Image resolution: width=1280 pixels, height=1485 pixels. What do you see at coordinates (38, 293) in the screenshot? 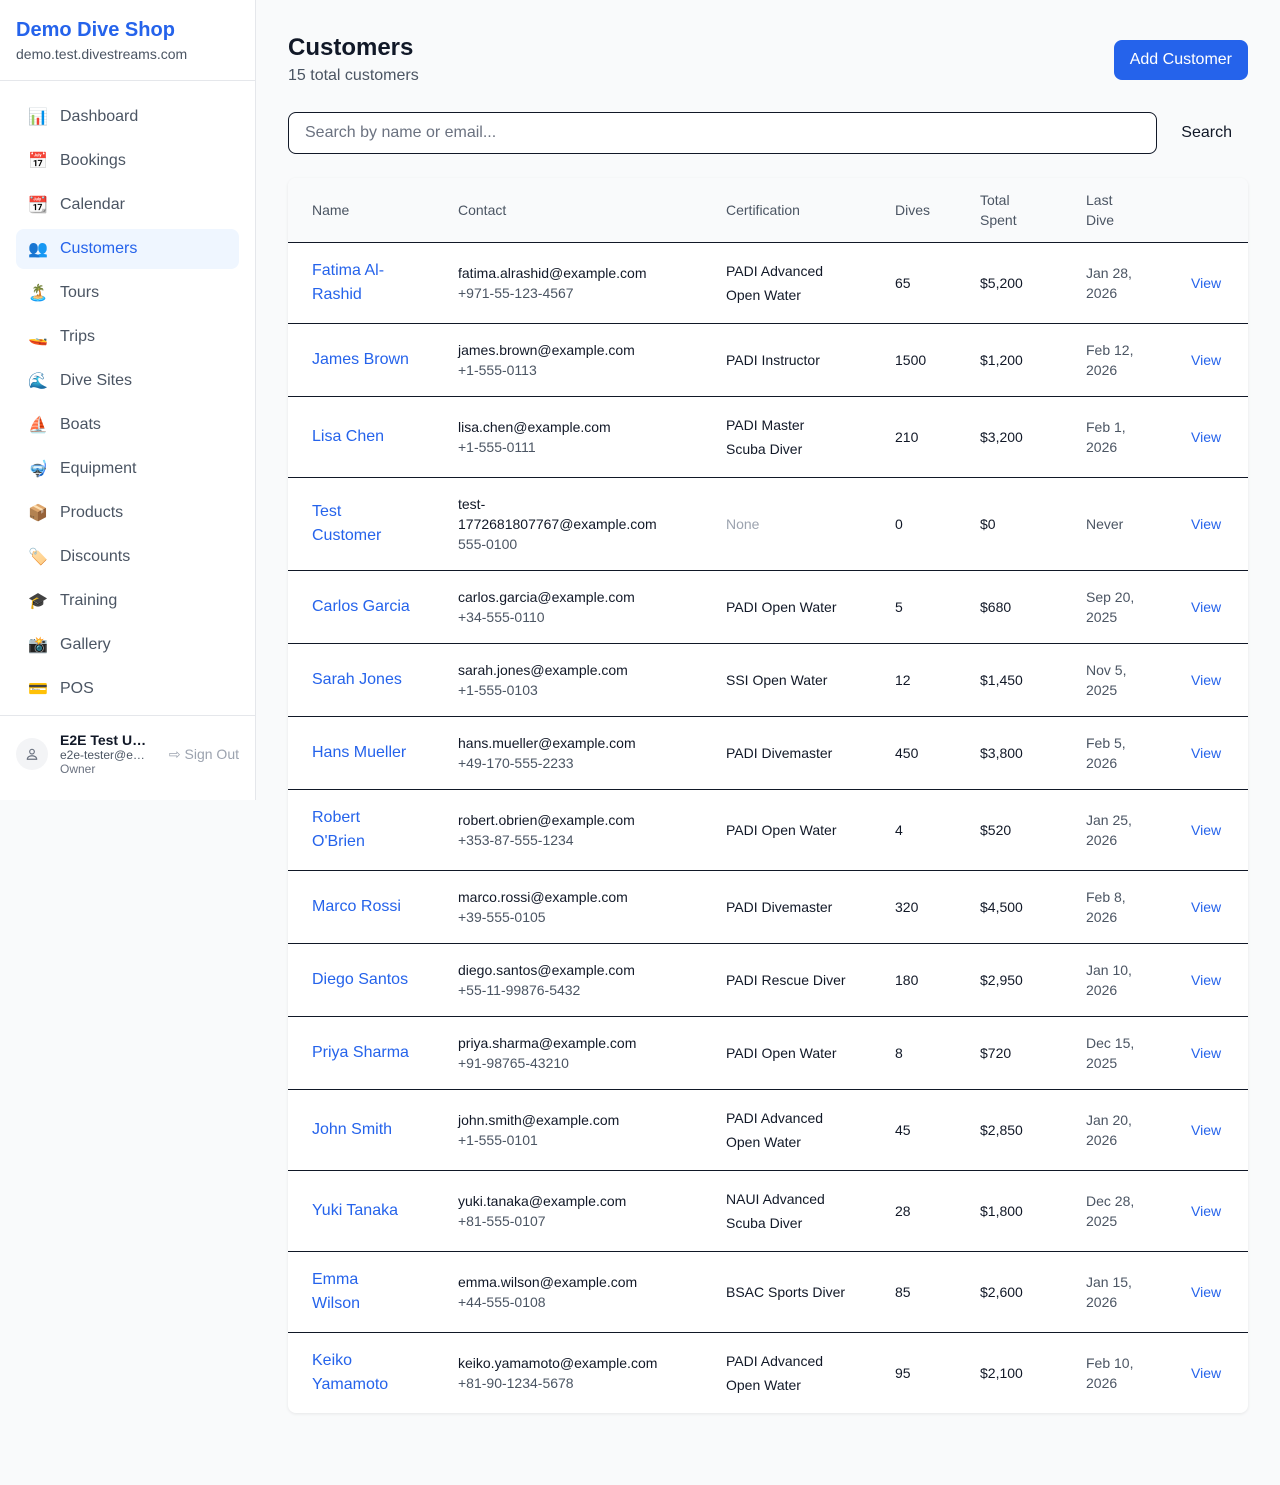
I see `island-icon: 🏝️` at bounding box center [38, 293].